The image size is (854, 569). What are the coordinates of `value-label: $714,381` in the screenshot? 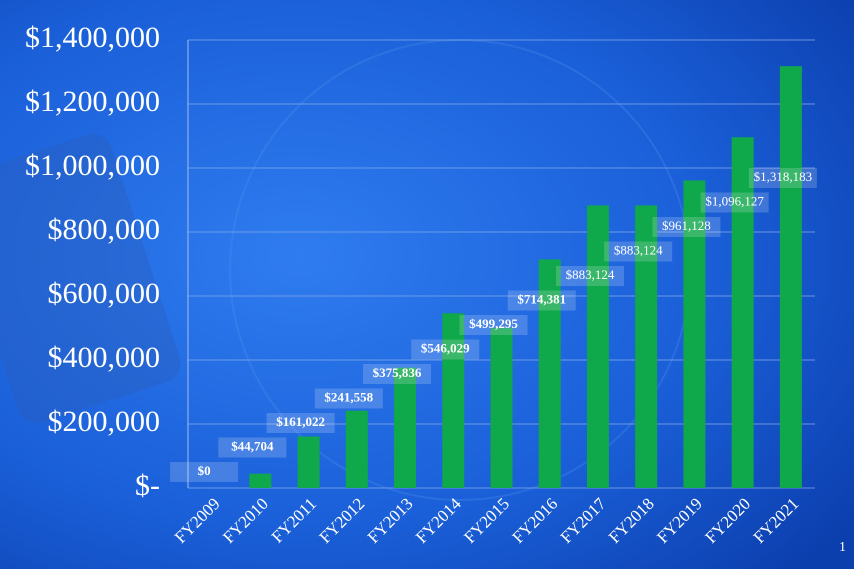 It's located at (541, 298).